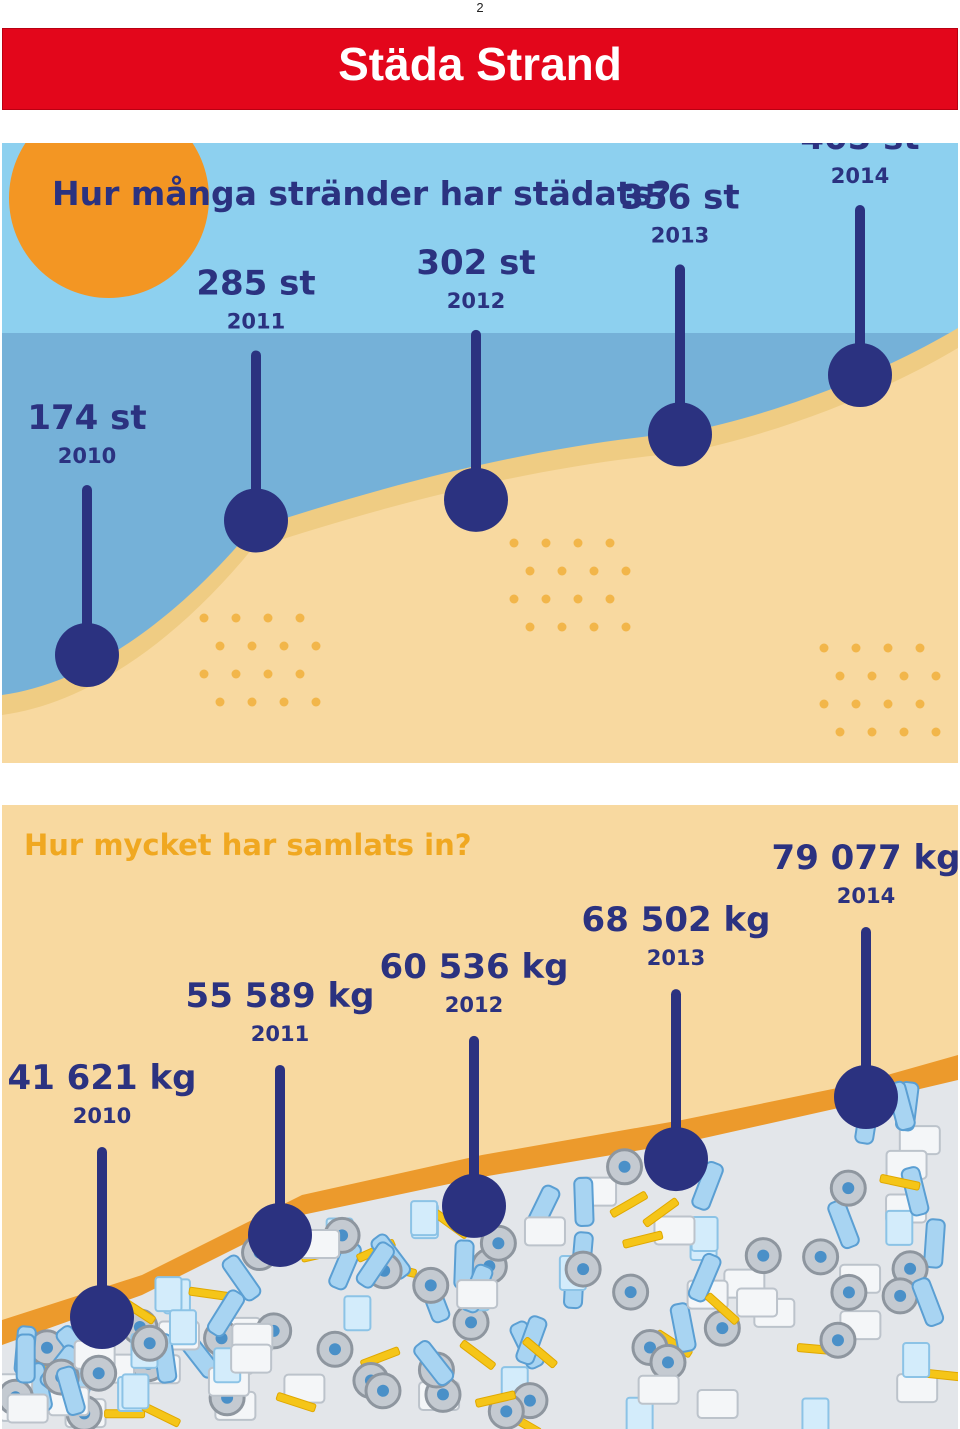 The width and height of the screenshot is (960, 1429). Describe the element at coordinates (109, 220) in the screenshot. I see `sun-icon` at that location.